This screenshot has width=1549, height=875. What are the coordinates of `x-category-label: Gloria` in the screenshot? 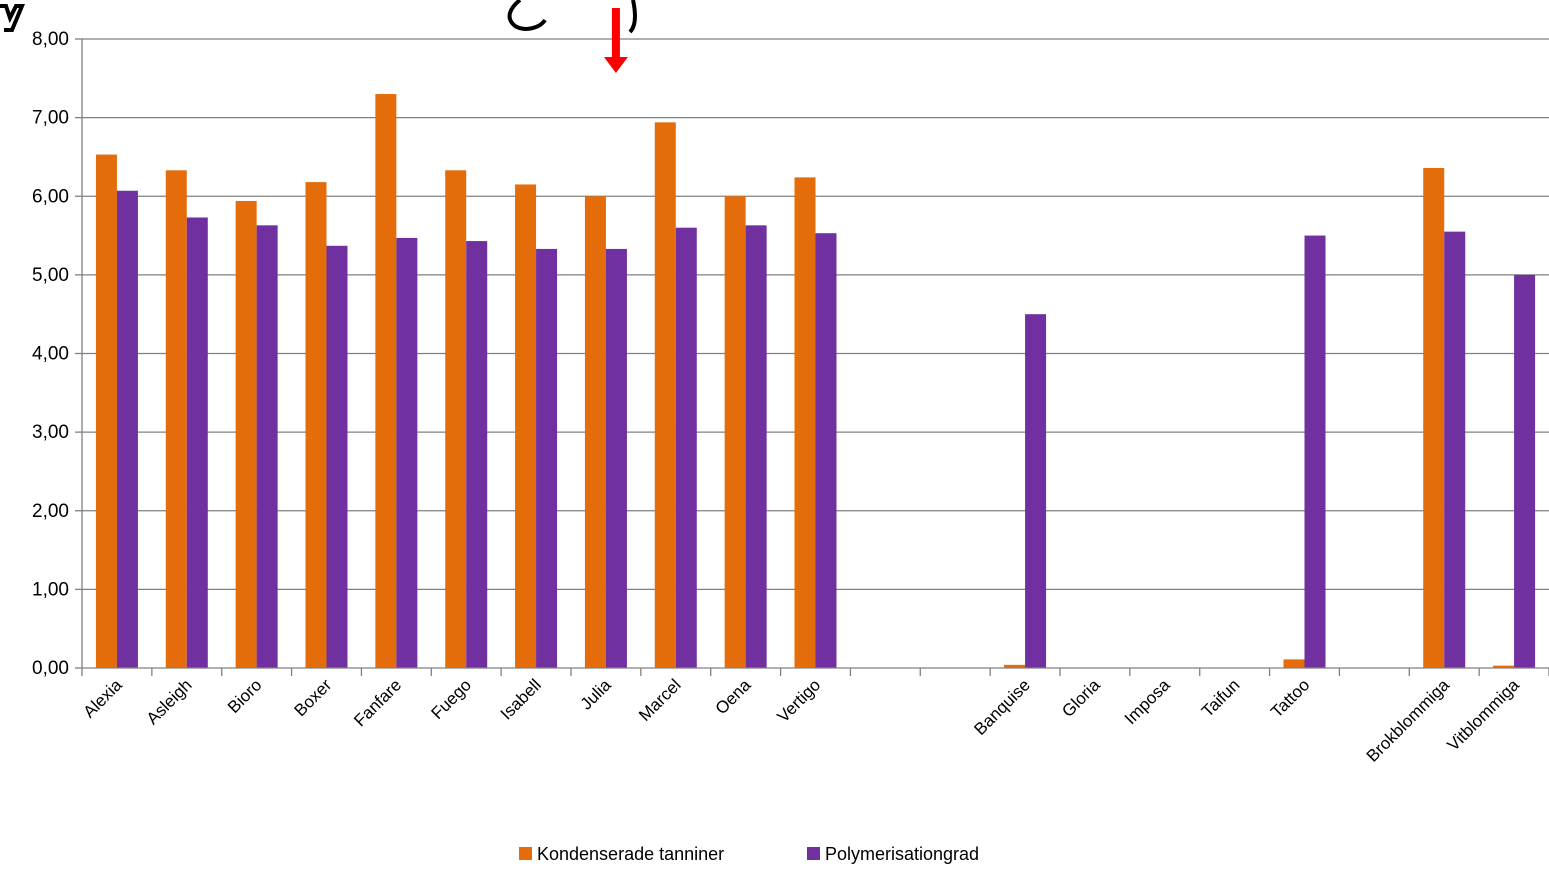 It's located at (1081, 698).